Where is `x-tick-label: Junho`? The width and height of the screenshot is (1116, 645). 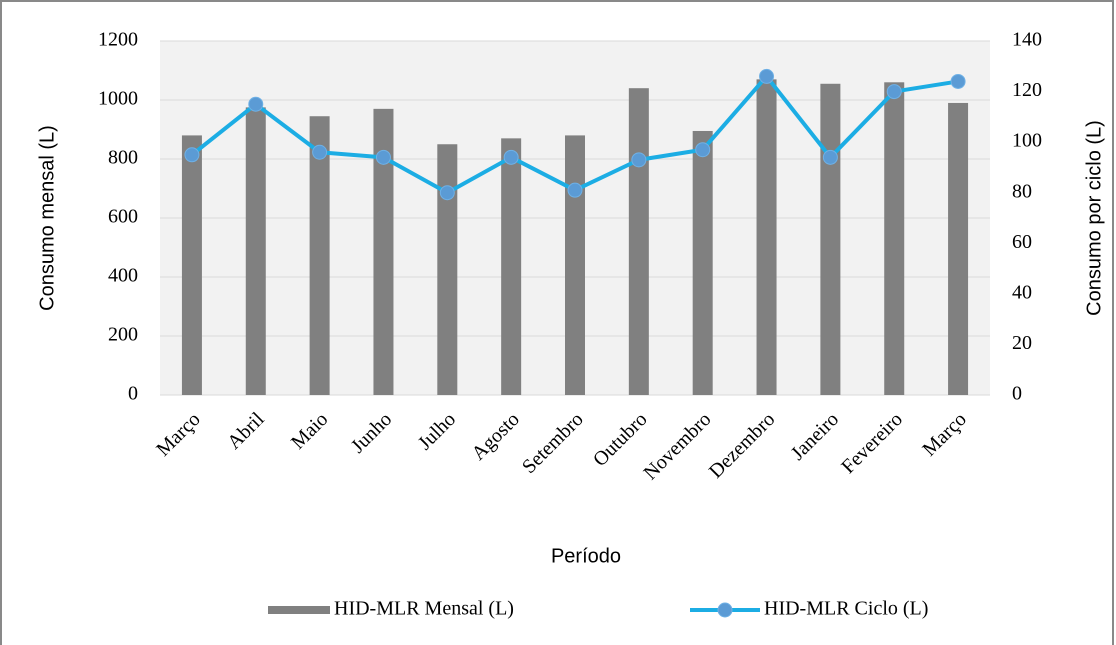 x-tick-label: Junho is located at coordinates (371, 432).